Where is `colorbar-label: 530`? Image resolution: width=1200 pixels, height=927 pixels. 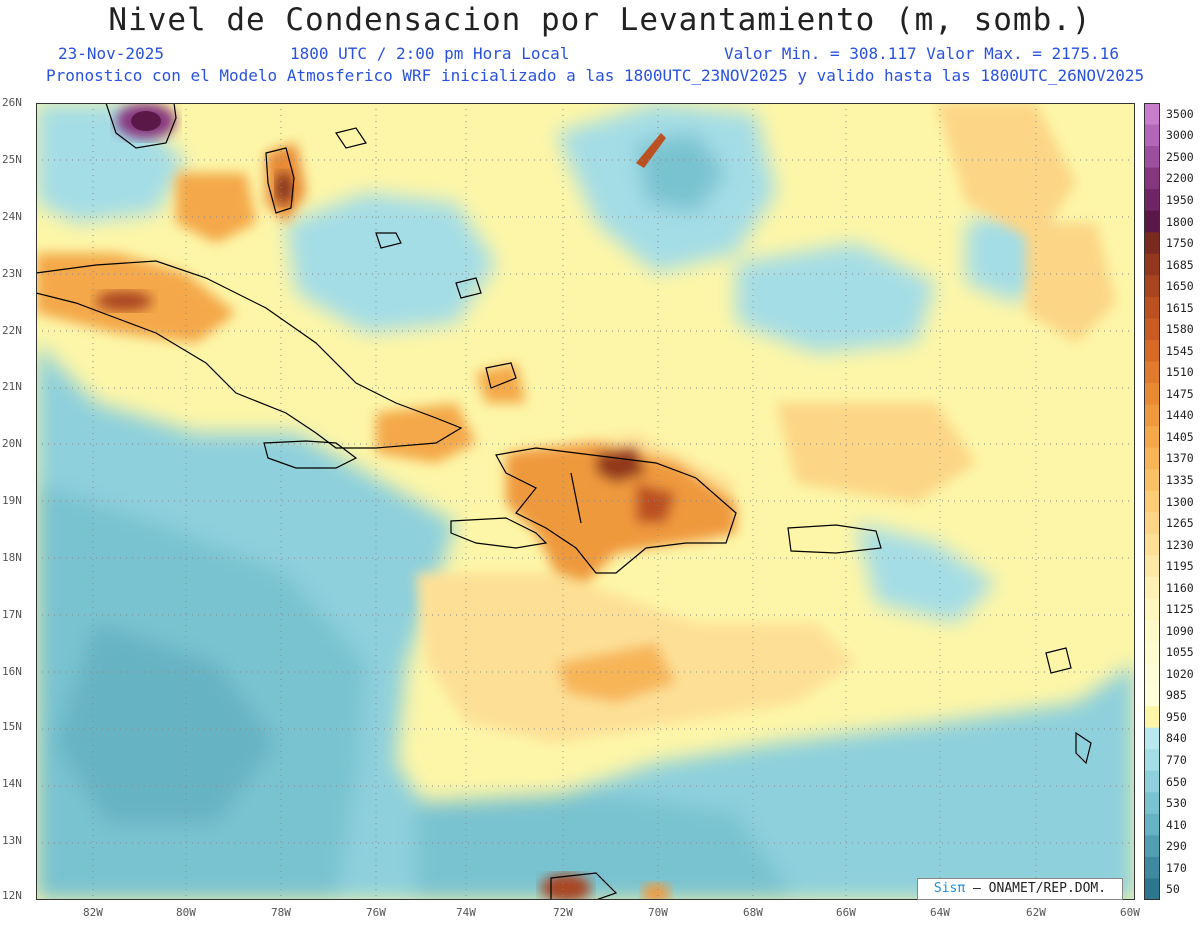 colorbar-label: 530 is located at coordinates (1176, 803).